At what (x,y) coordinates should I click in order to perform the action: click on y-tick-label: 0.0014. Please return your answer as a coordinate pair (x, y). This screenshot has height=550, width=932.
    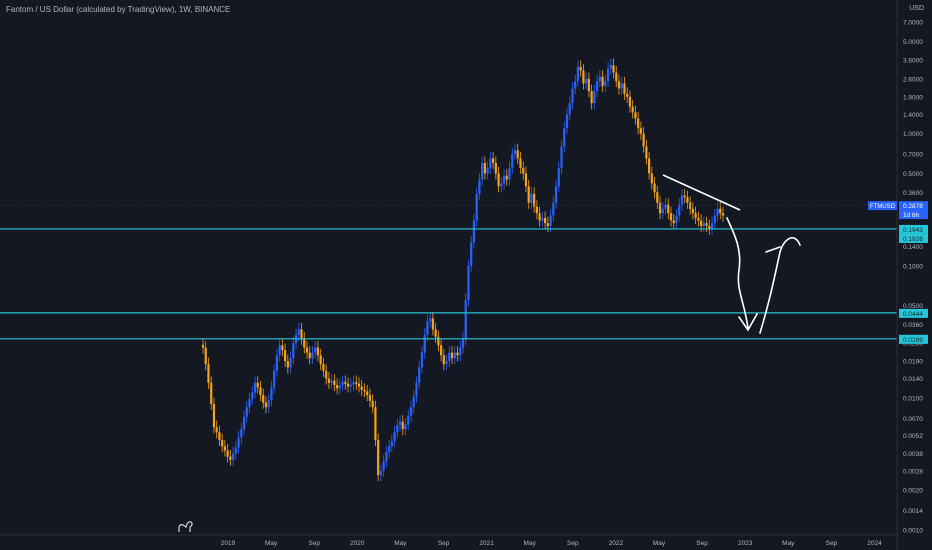
    Looking at the image, I should click on (913, 511).